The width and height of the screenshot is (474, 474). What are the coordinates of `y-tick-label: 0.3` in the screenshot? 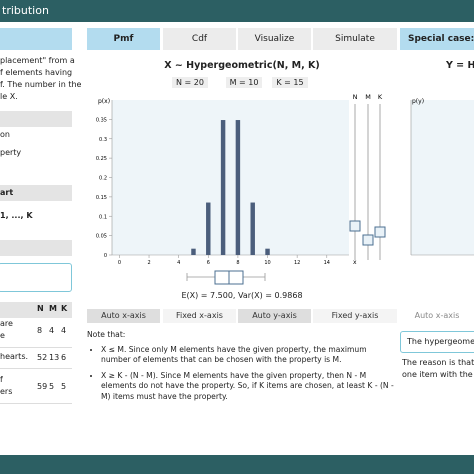 It's located at (103, 140).